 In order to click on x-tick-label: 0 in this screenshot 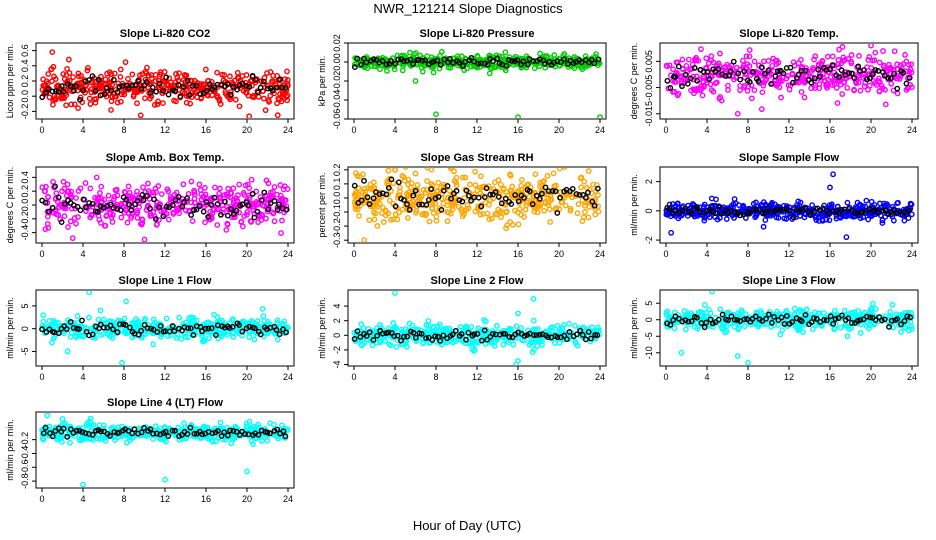, I will do `click(665, 130)`.